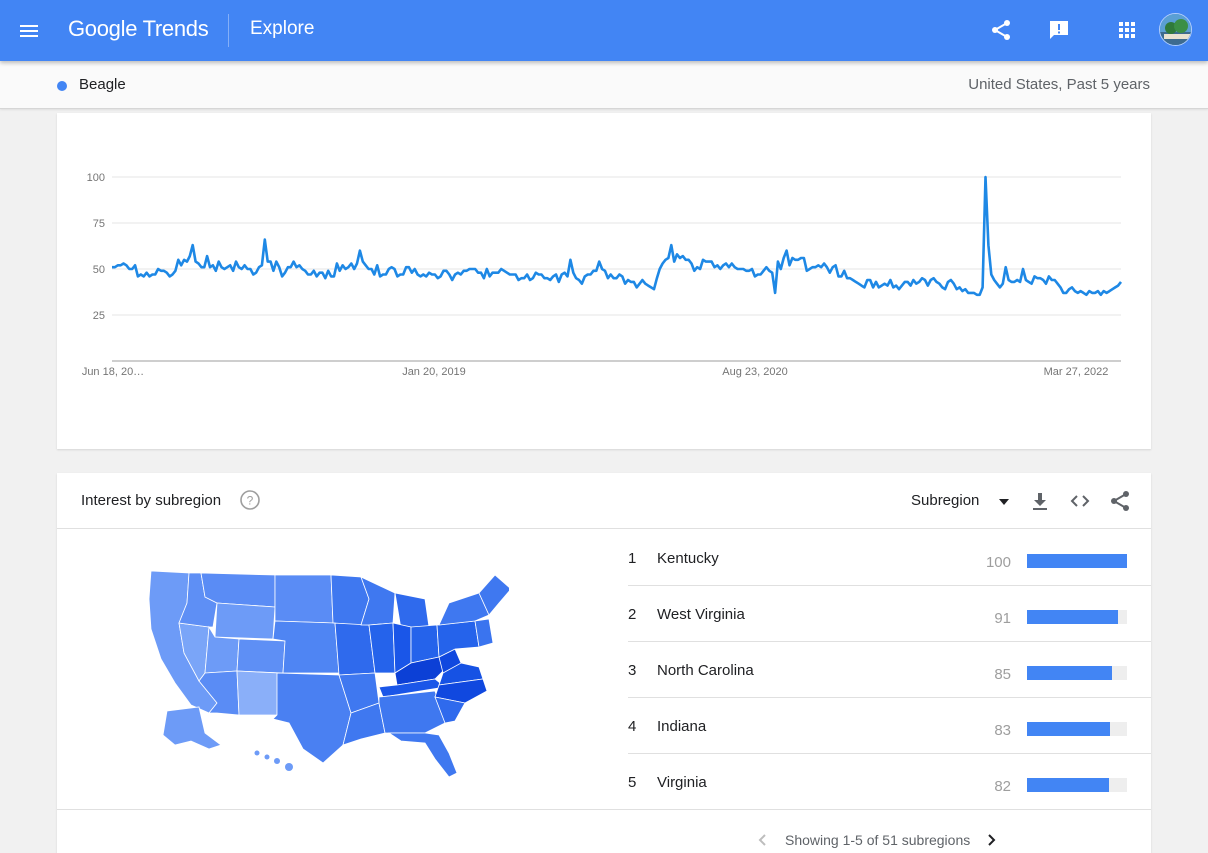 This screenshot has height=853, width=1208. What do you see at coordinates (632, 614) in the screenshot?
I see `rank-number: 2` at bounding box center [632, 614].